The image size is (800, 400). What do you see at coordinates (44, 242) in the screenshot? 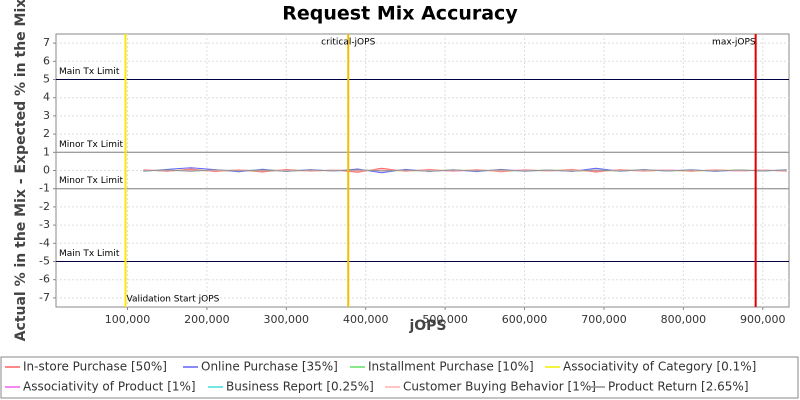
I see `y-tick-label: -4` at bounding box center [44, 242].